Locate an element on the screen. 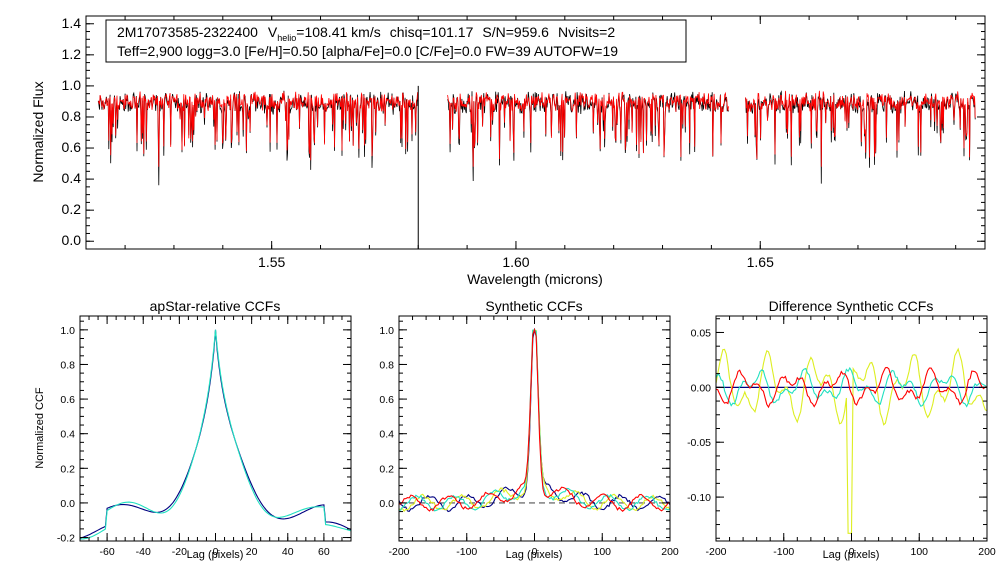 Image resolution: width=1008 pixels, height=576 pixels. apstar_ccf-ytick-label: 0.0 is located at coordinates (67, 504).